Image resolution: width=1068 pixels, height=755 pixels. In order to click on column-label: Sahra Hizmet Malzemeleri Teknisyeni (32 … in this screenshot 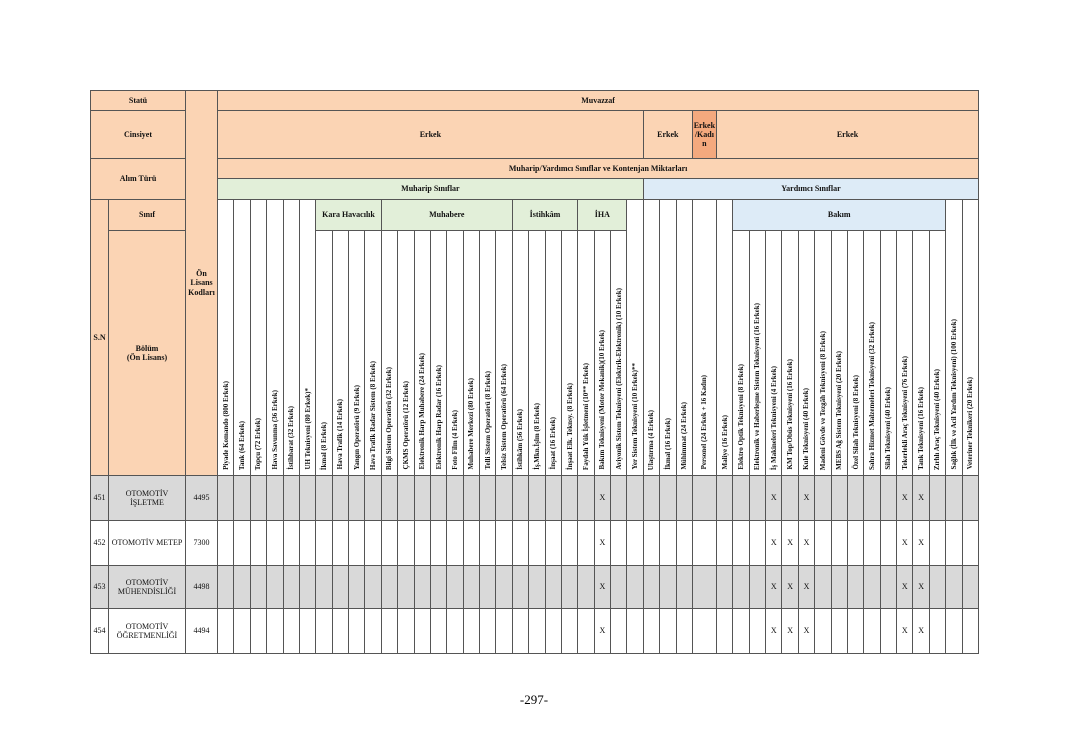, I will do `click(871, 395)`.